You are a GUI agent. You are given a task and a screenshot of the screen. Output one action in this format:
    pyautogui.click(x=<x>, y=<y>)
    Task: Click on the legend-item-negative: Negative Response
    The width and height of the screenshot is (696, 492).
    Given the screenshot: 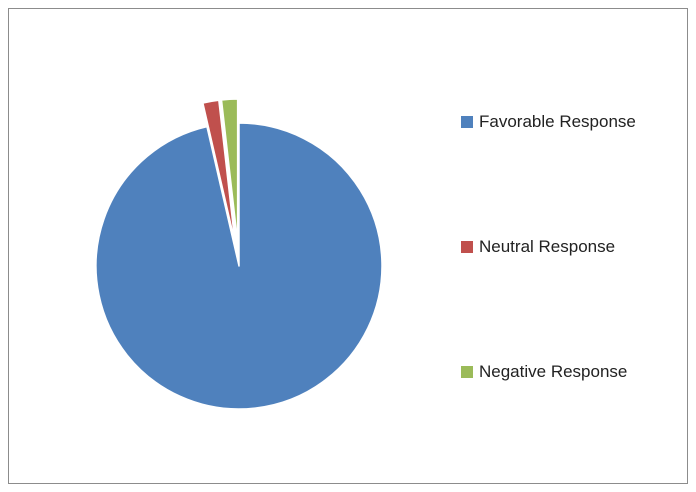 What is the action you would take?
    pyautogui.click(x=544, y=372)
    